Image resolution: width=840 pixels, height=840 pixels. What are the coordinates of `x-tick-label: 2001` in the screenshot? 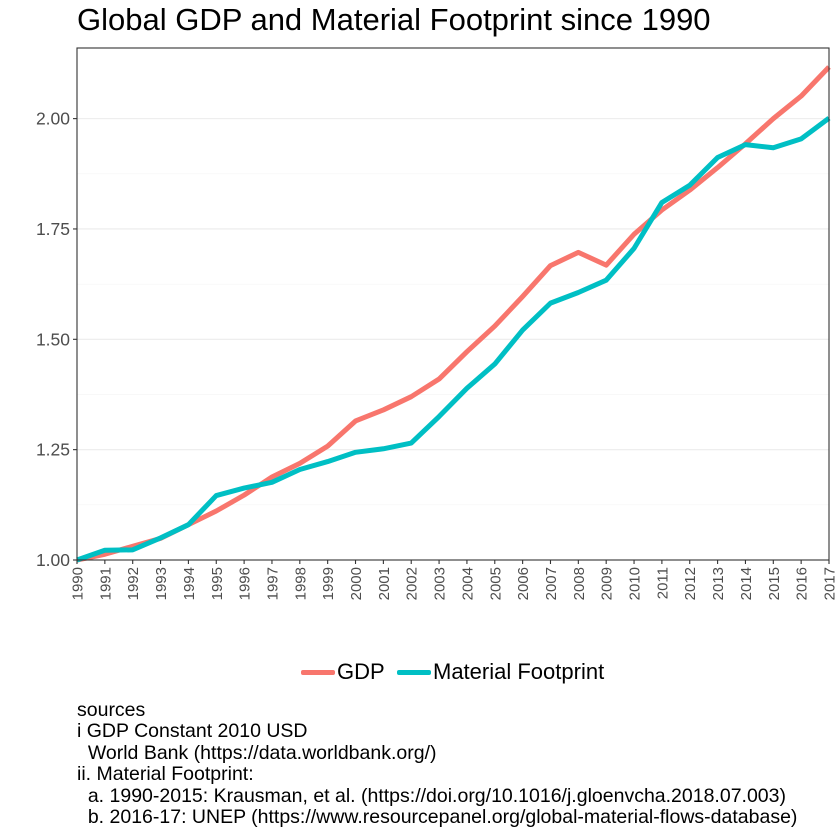 It's located at (384, 583).